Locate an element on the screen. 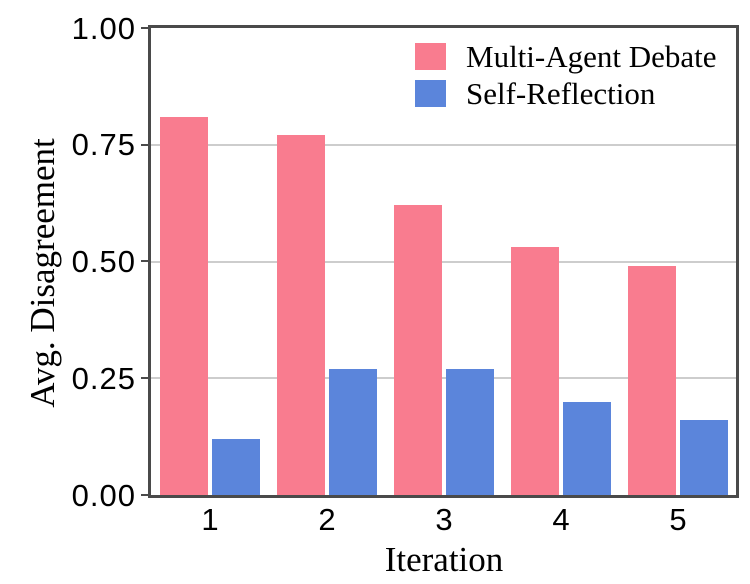  y-tick-label-0.50: 0.50 is located at coordinates (103, 261).